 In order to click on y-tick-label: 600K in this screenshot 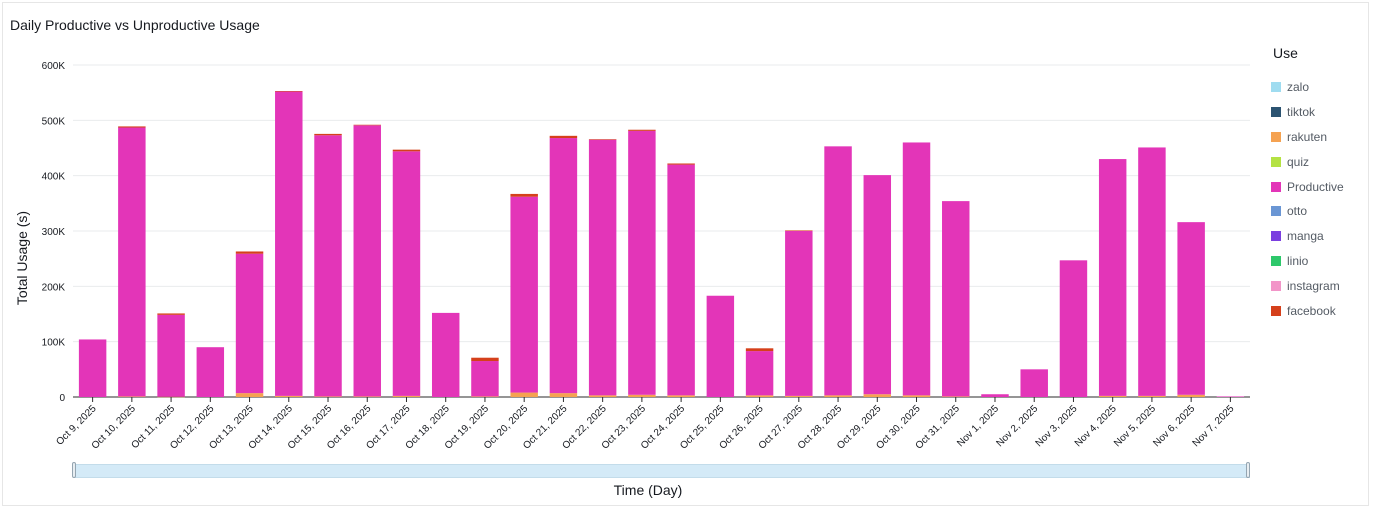, I will do `click(54, 66)`.